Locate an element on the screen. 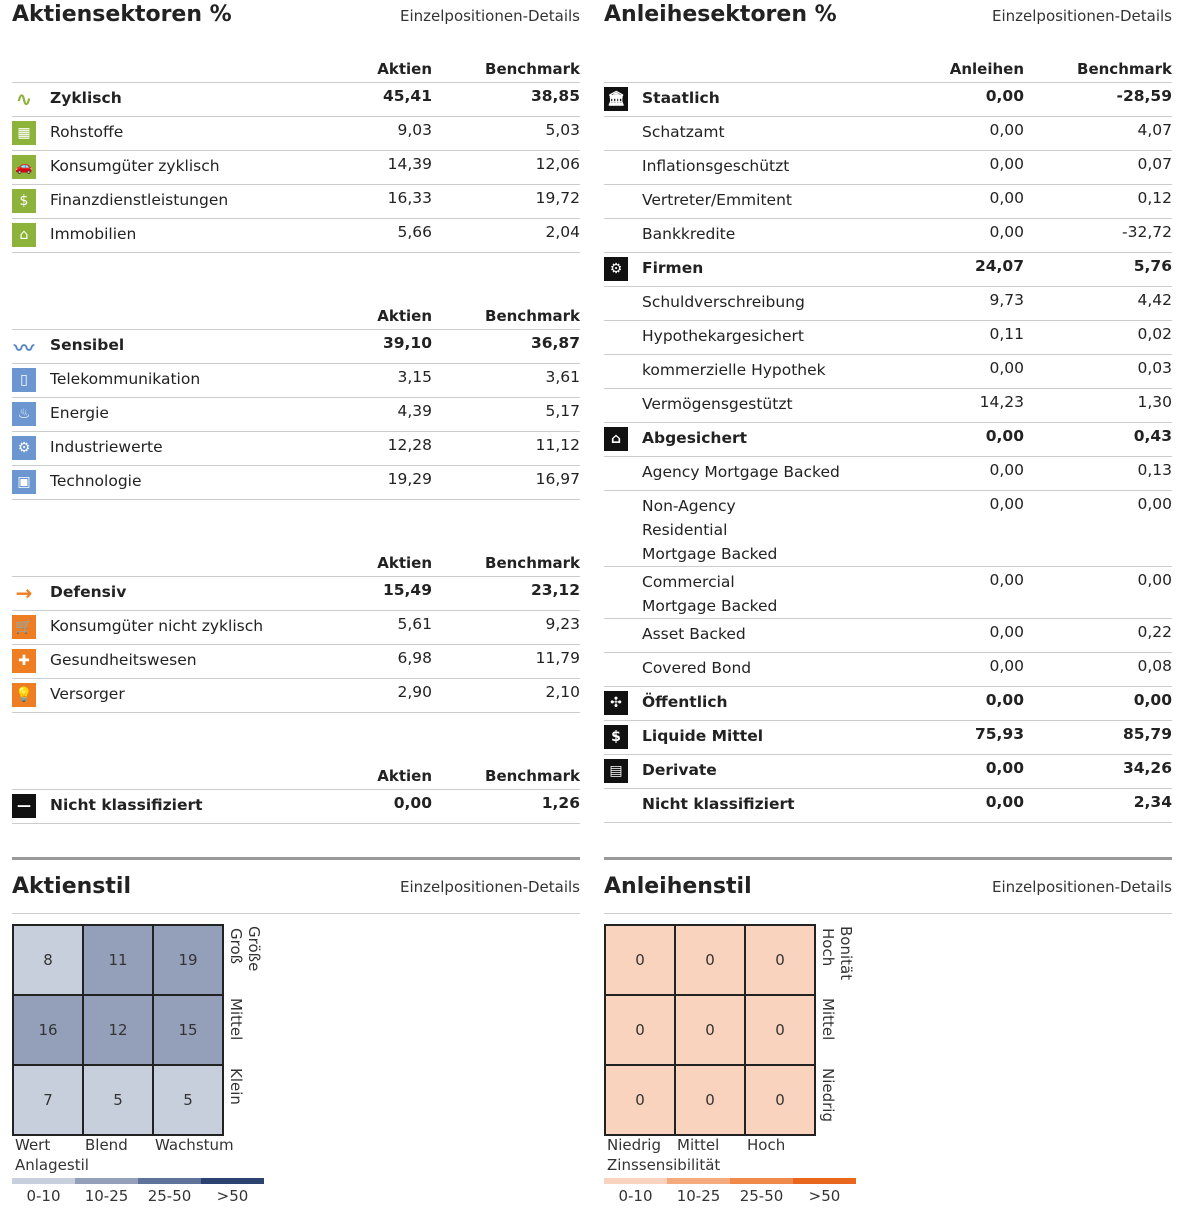 The height and width of the screenshot is (1213, 1189). table-row: Commercial Mortgage Backed 0,00 0,00 is located at coordinates (888, 593).